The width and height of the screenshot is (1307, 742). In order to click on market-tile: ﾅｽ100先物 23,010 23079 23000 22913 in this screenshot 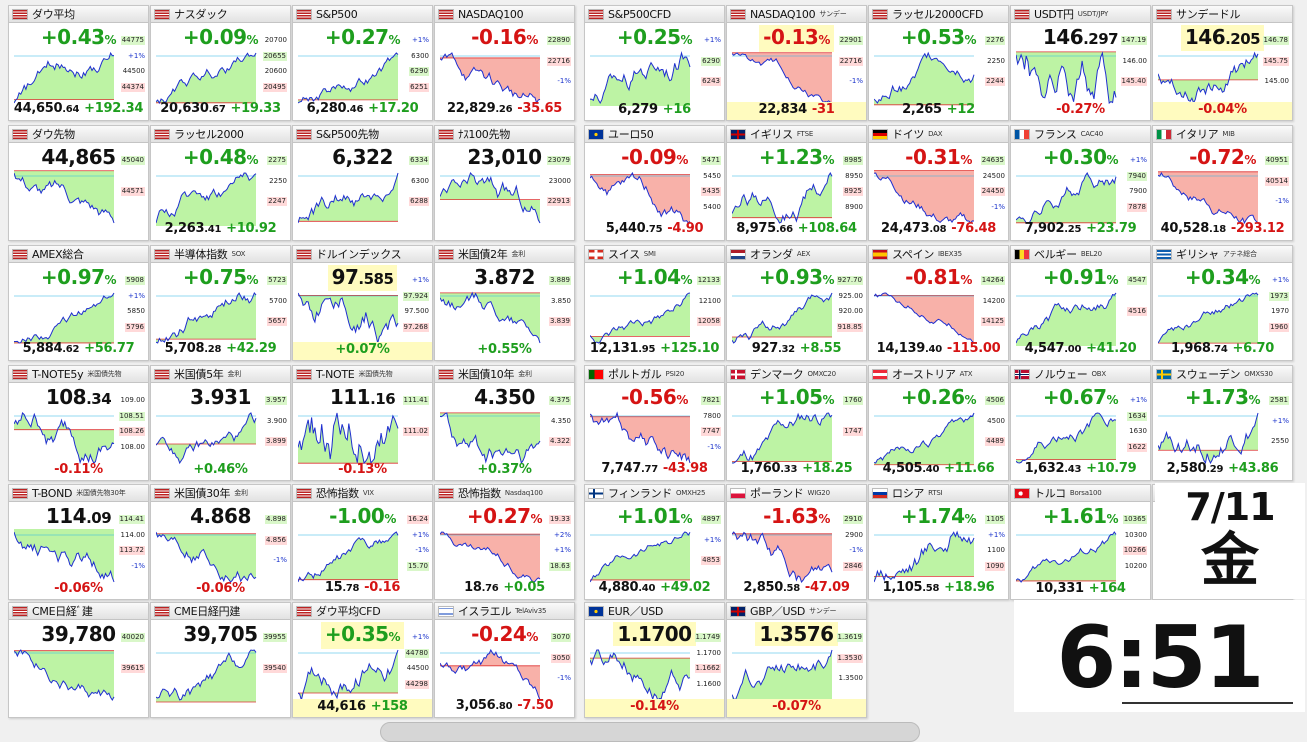, I will do `click(504, 183)`.